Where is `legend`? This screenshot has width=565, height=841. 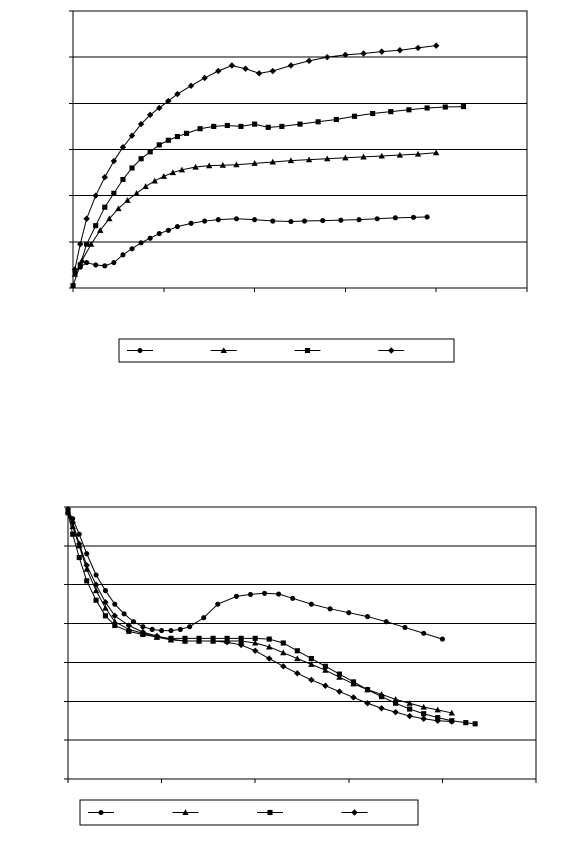
legend is located at coordinates (249, 812).